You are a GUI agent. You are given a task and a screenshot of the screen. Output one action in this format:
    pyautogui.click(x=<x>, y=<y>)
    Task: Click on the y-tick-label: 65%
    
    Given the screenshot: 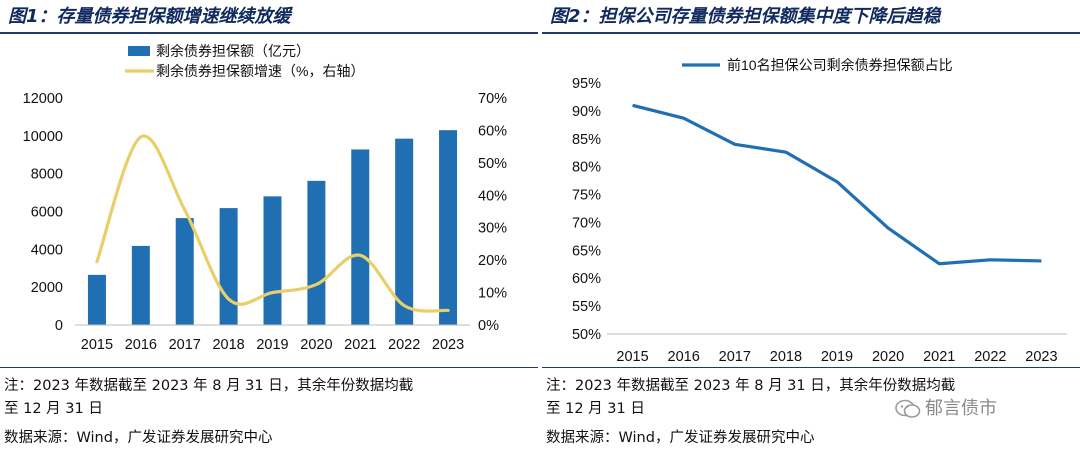 What is the action you would take?
    pyautogui.click(x=586, y=251)
    